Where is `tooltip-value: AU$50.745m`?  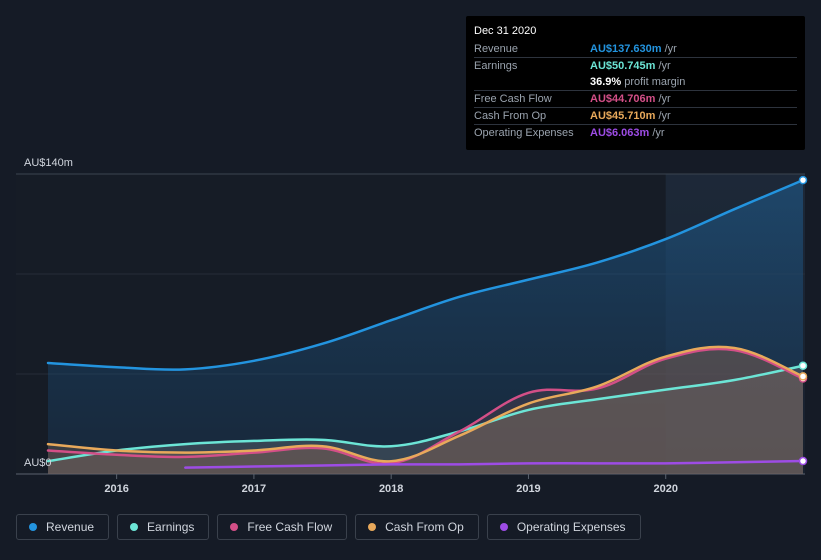
tooltip-value: AU$50.745m is located at coordinates (623, 66).